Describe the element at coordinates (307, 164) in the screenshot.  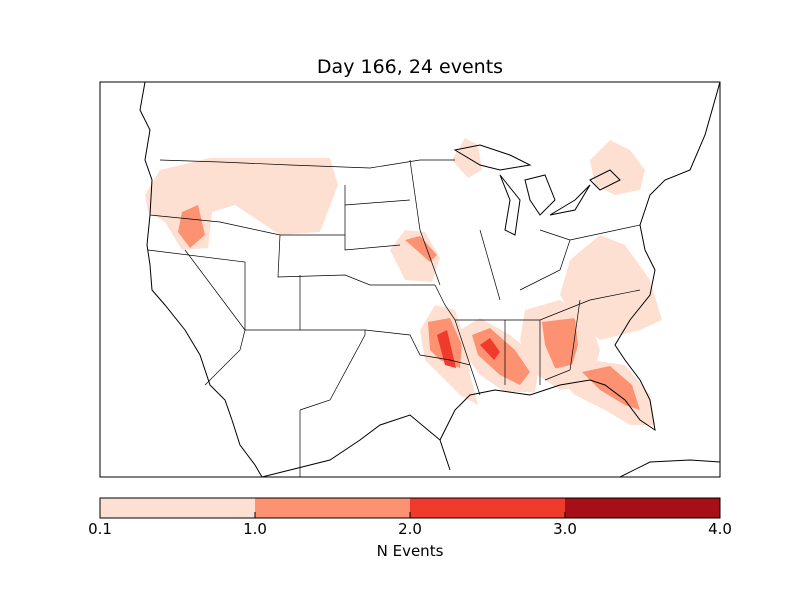
I see `us-canada-border` at that location.